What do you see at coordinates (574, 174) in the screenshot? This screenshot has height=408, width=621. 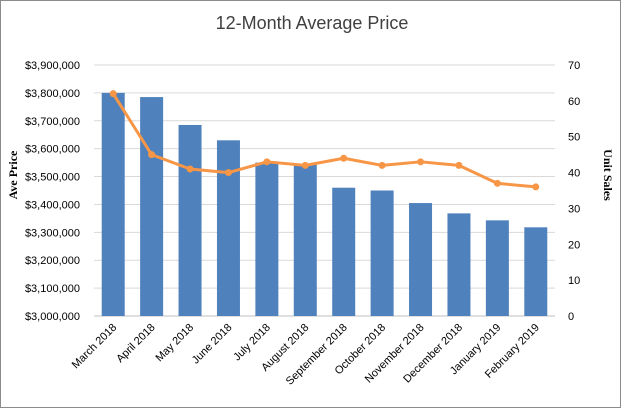 I see `right-tick-label: 40` at bounding box center [574, 174].